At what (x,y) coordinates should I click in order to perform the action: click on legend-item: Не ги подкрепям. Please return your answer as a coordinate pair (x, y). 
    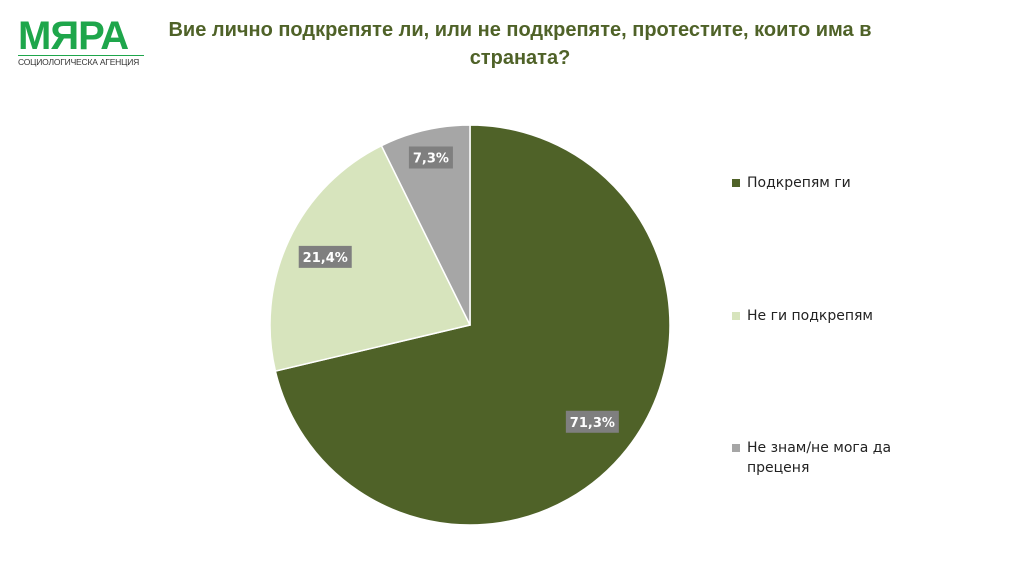
    Looking at the image, I should click on (822, 316).